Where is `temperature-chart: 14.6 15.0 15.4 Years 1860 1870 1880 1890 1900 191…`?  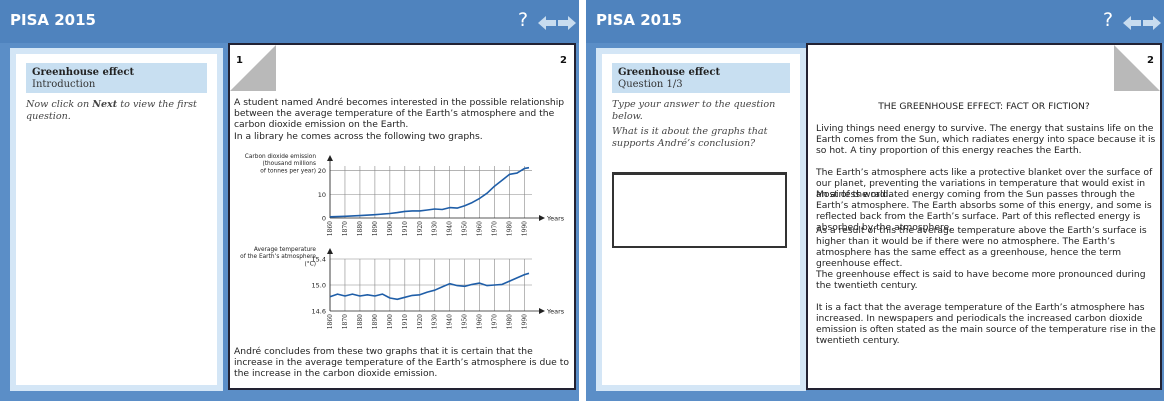
temperature-chart: 14.6 15.0 15.4 Years 1860 1870 1880 1890 1900 191… is located at coordinates (402, 288).